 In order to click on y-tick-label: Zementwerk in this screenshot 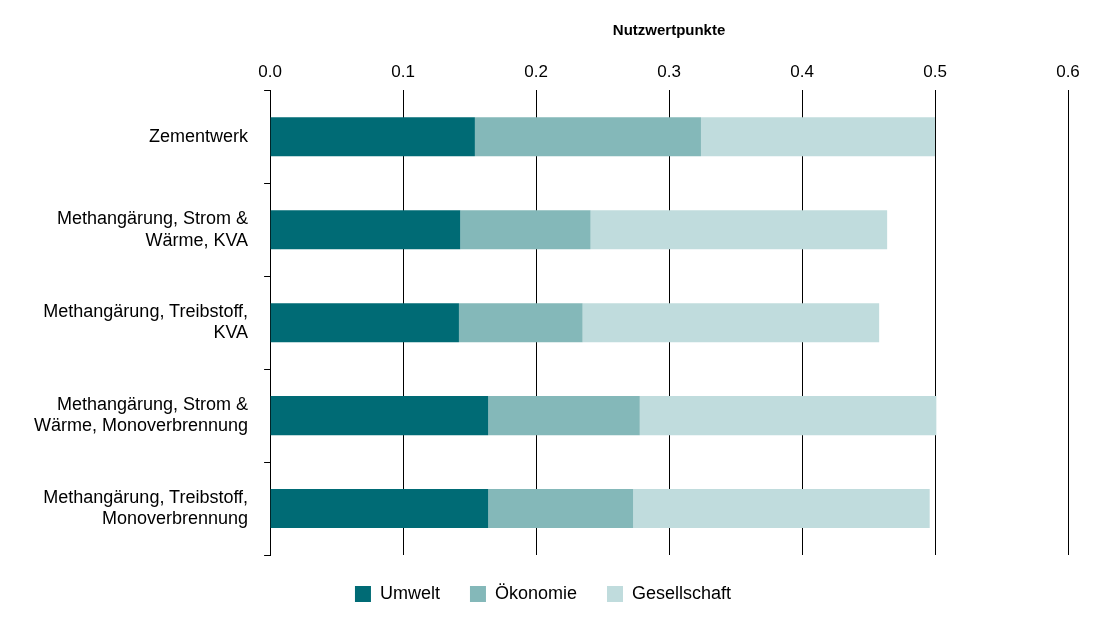, I will do `click(199, 135)`.